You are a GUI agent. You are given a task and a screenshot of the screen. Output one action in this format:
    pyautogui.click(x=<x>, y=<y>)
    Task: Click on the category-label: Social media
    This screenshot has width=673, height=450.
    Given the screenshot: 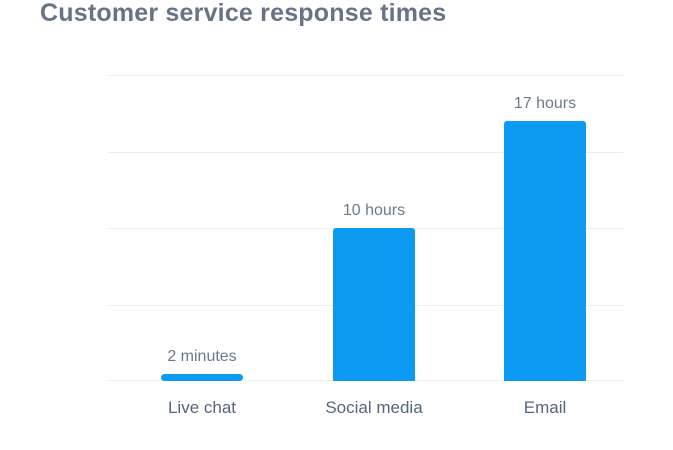 What is the action you would take?
    pyautogui.click(x=374, y=407)
    